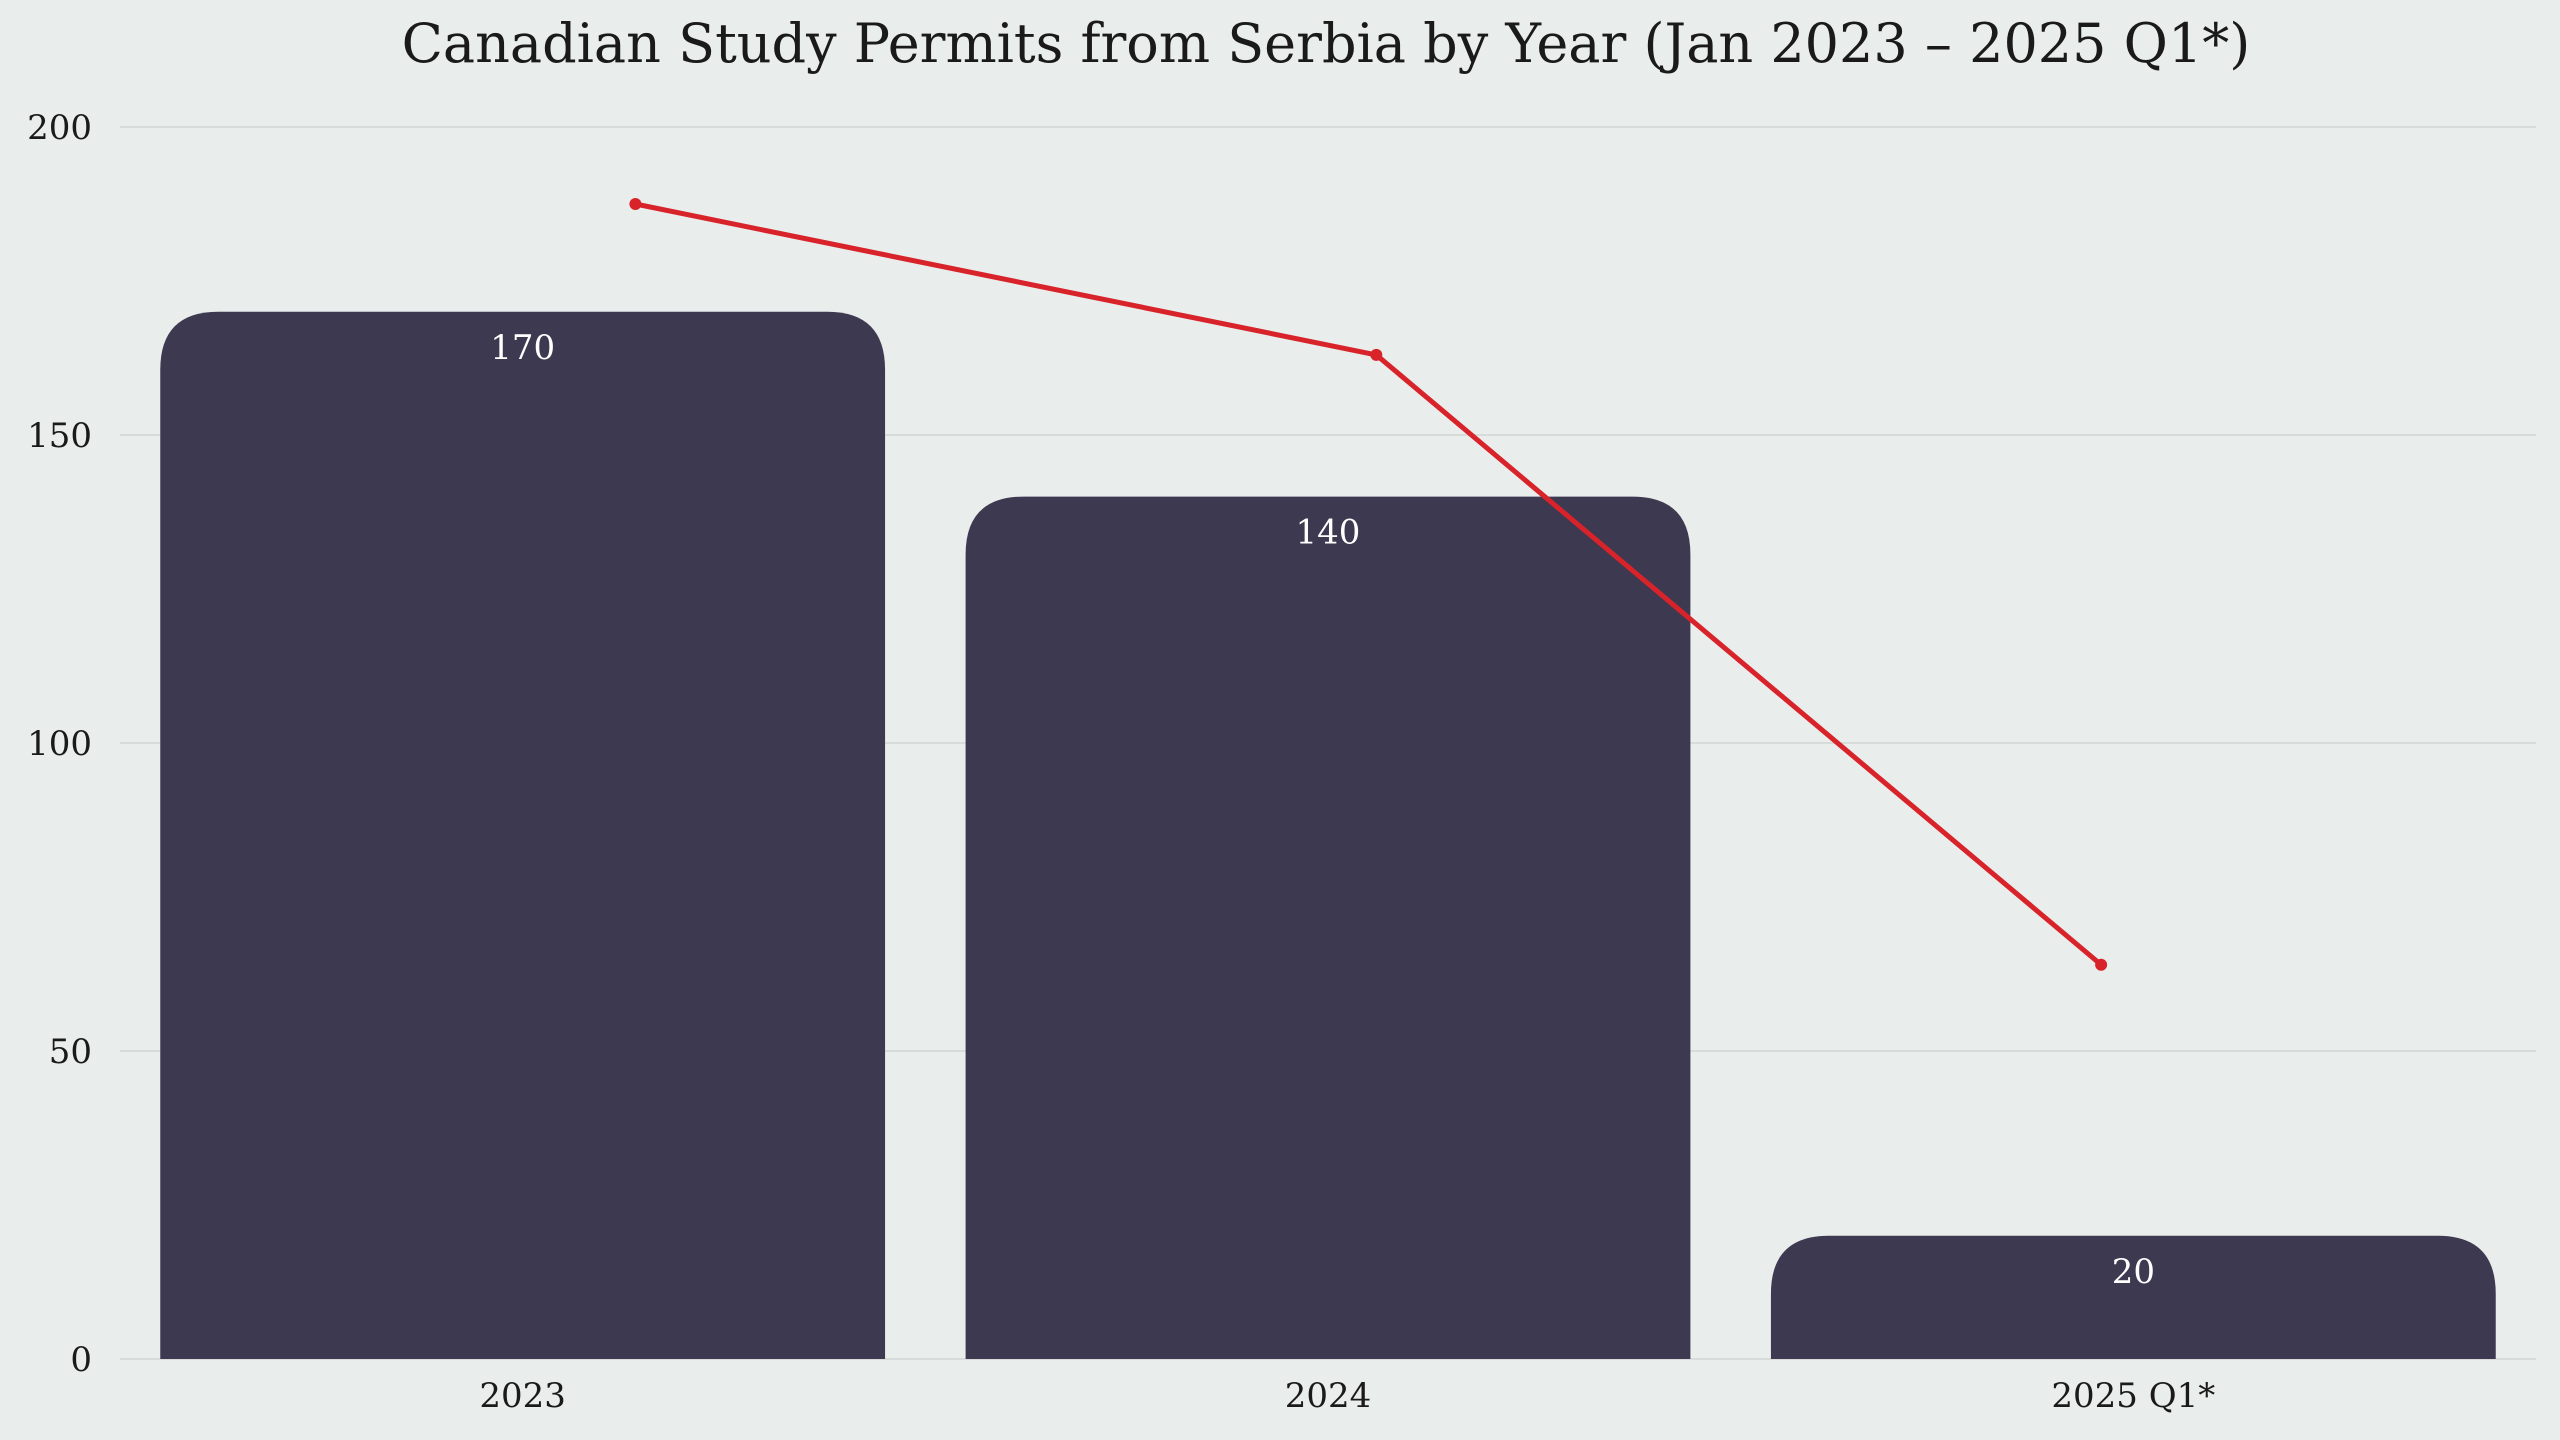  Describe the element at coordinates (522, 1396) in the screenshot. I see `x-tick-label: 2023` at that location.